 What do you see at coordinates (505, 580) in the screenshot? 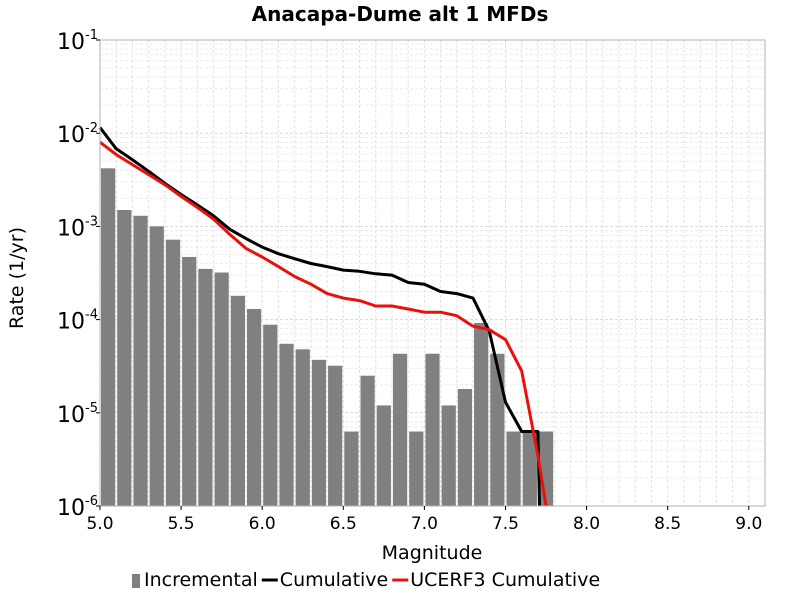
I see `legend-label-ucerf3-cumulative: UCERF3 Cumulative` at bounding box center [505, 580].